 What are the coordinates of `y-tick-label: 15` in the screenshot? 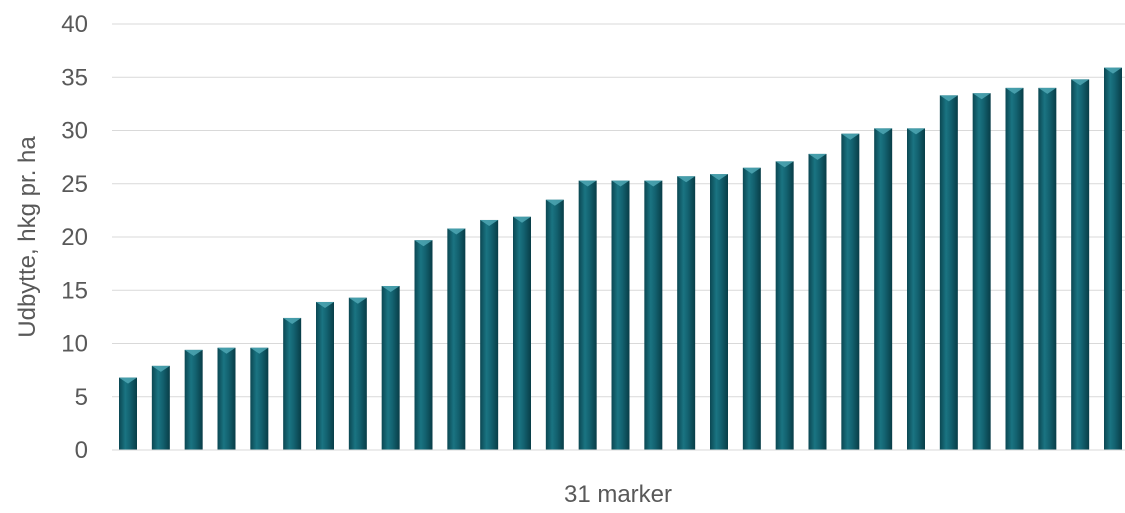 It's located at (74, 290).